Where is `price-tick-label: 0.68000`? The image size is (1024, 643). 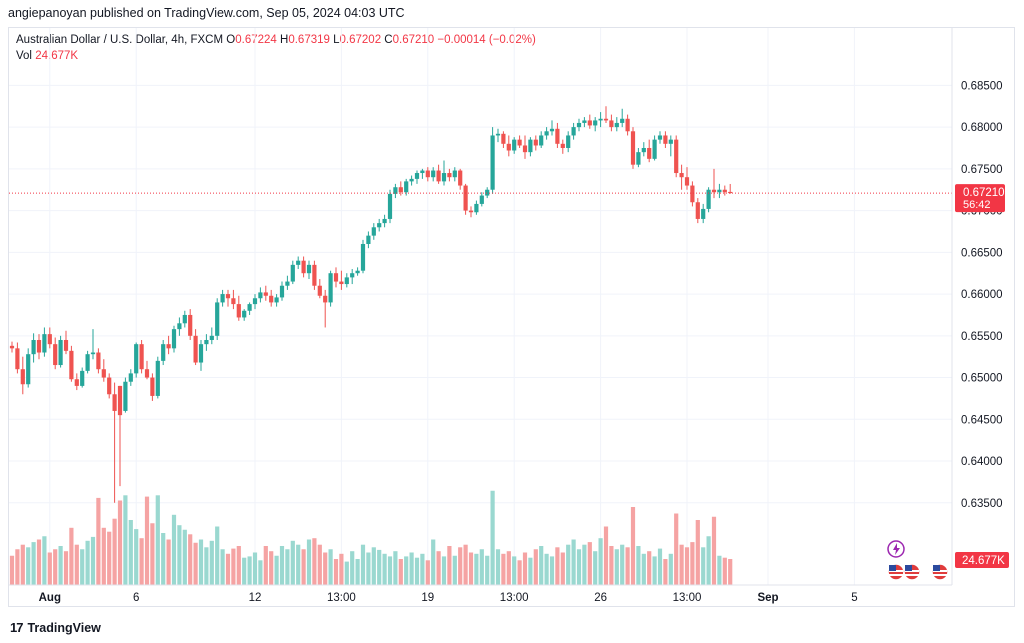
price-tick-label: 0.68000 is located at coordinates (982, 128).